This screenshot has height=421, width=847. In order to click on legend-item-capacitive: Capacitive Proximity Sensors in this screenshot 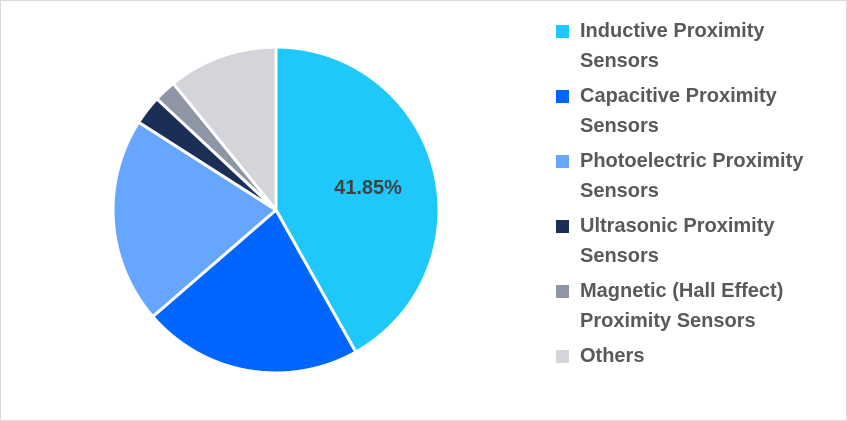, I will do `click(701, 111)`.